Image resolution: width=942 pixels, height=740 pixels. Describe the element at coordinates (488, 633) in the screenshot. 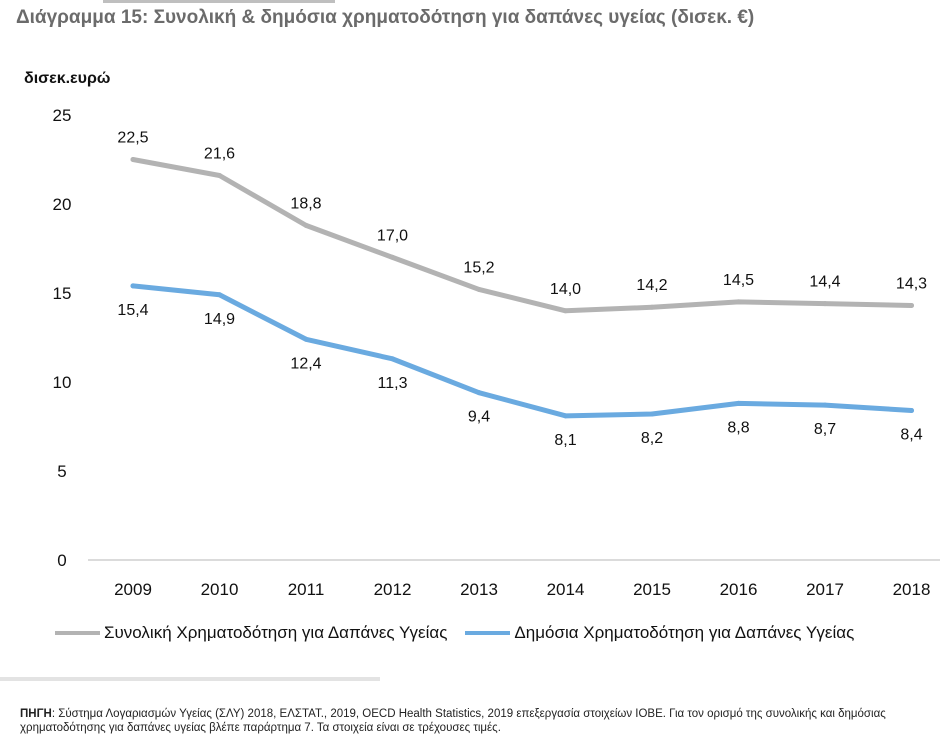

I see `legend-swatch-public-funding` at that location.